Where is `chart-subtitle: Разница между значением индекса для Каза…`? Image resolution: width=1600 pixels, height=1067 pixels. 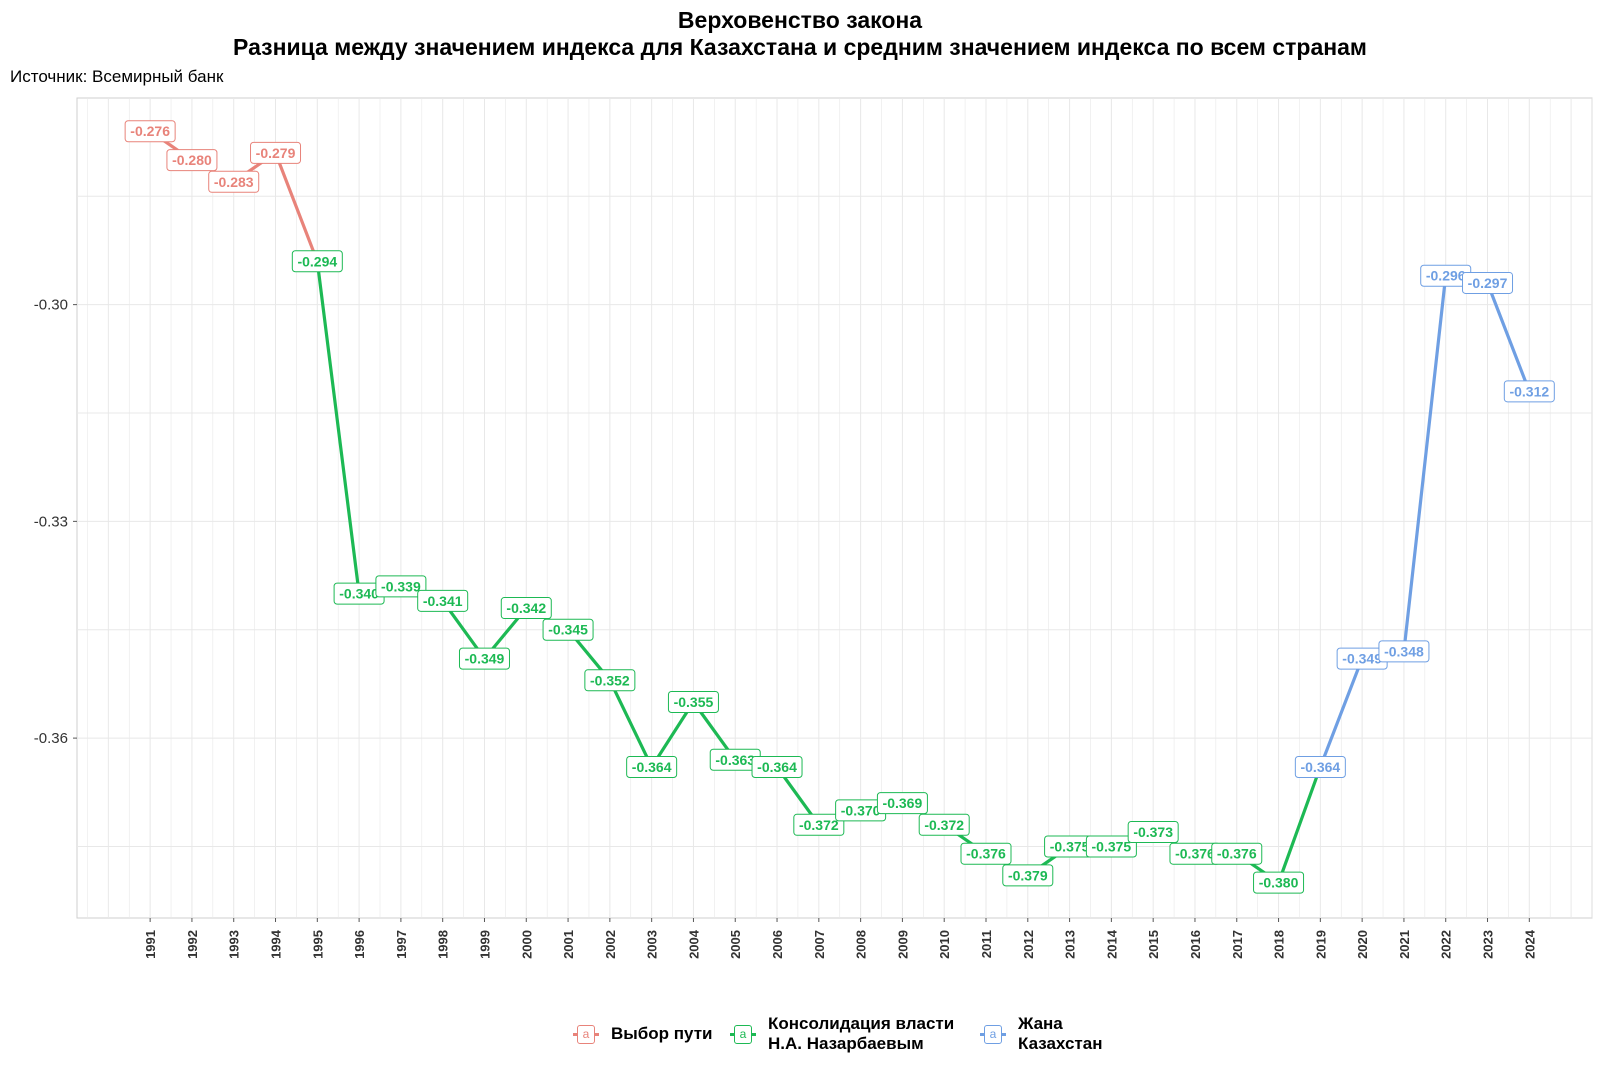 chart-subtitle: Разница между значением индекса для Каза… is located at coordinates (800, 47).